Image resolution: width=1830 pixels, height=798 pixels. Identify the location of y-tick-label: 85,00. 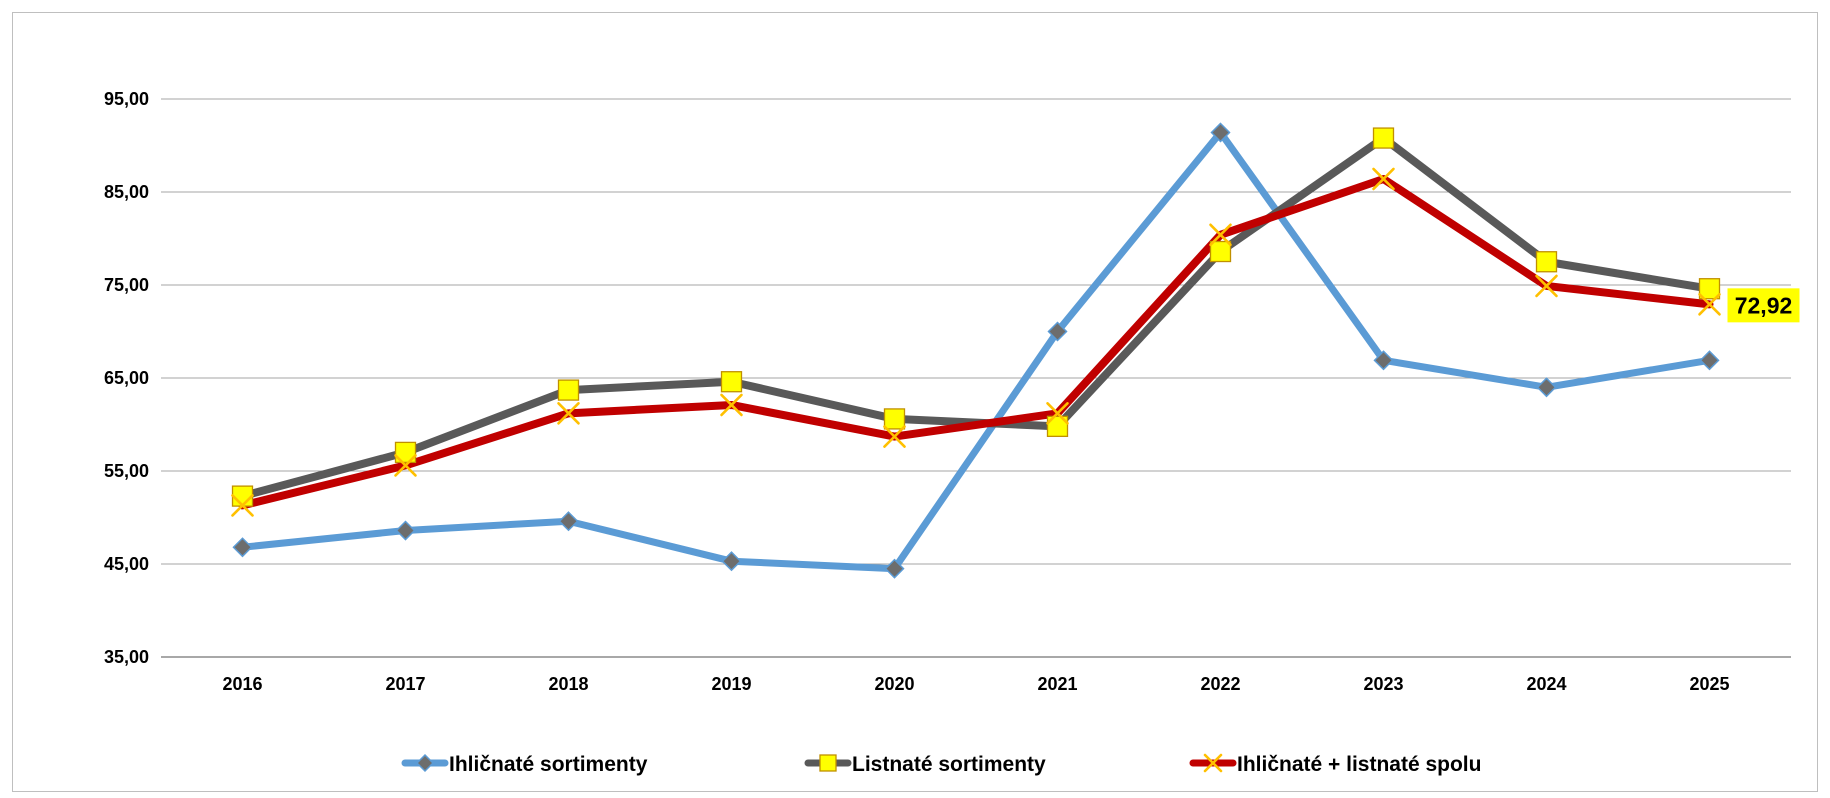
(126, 192).